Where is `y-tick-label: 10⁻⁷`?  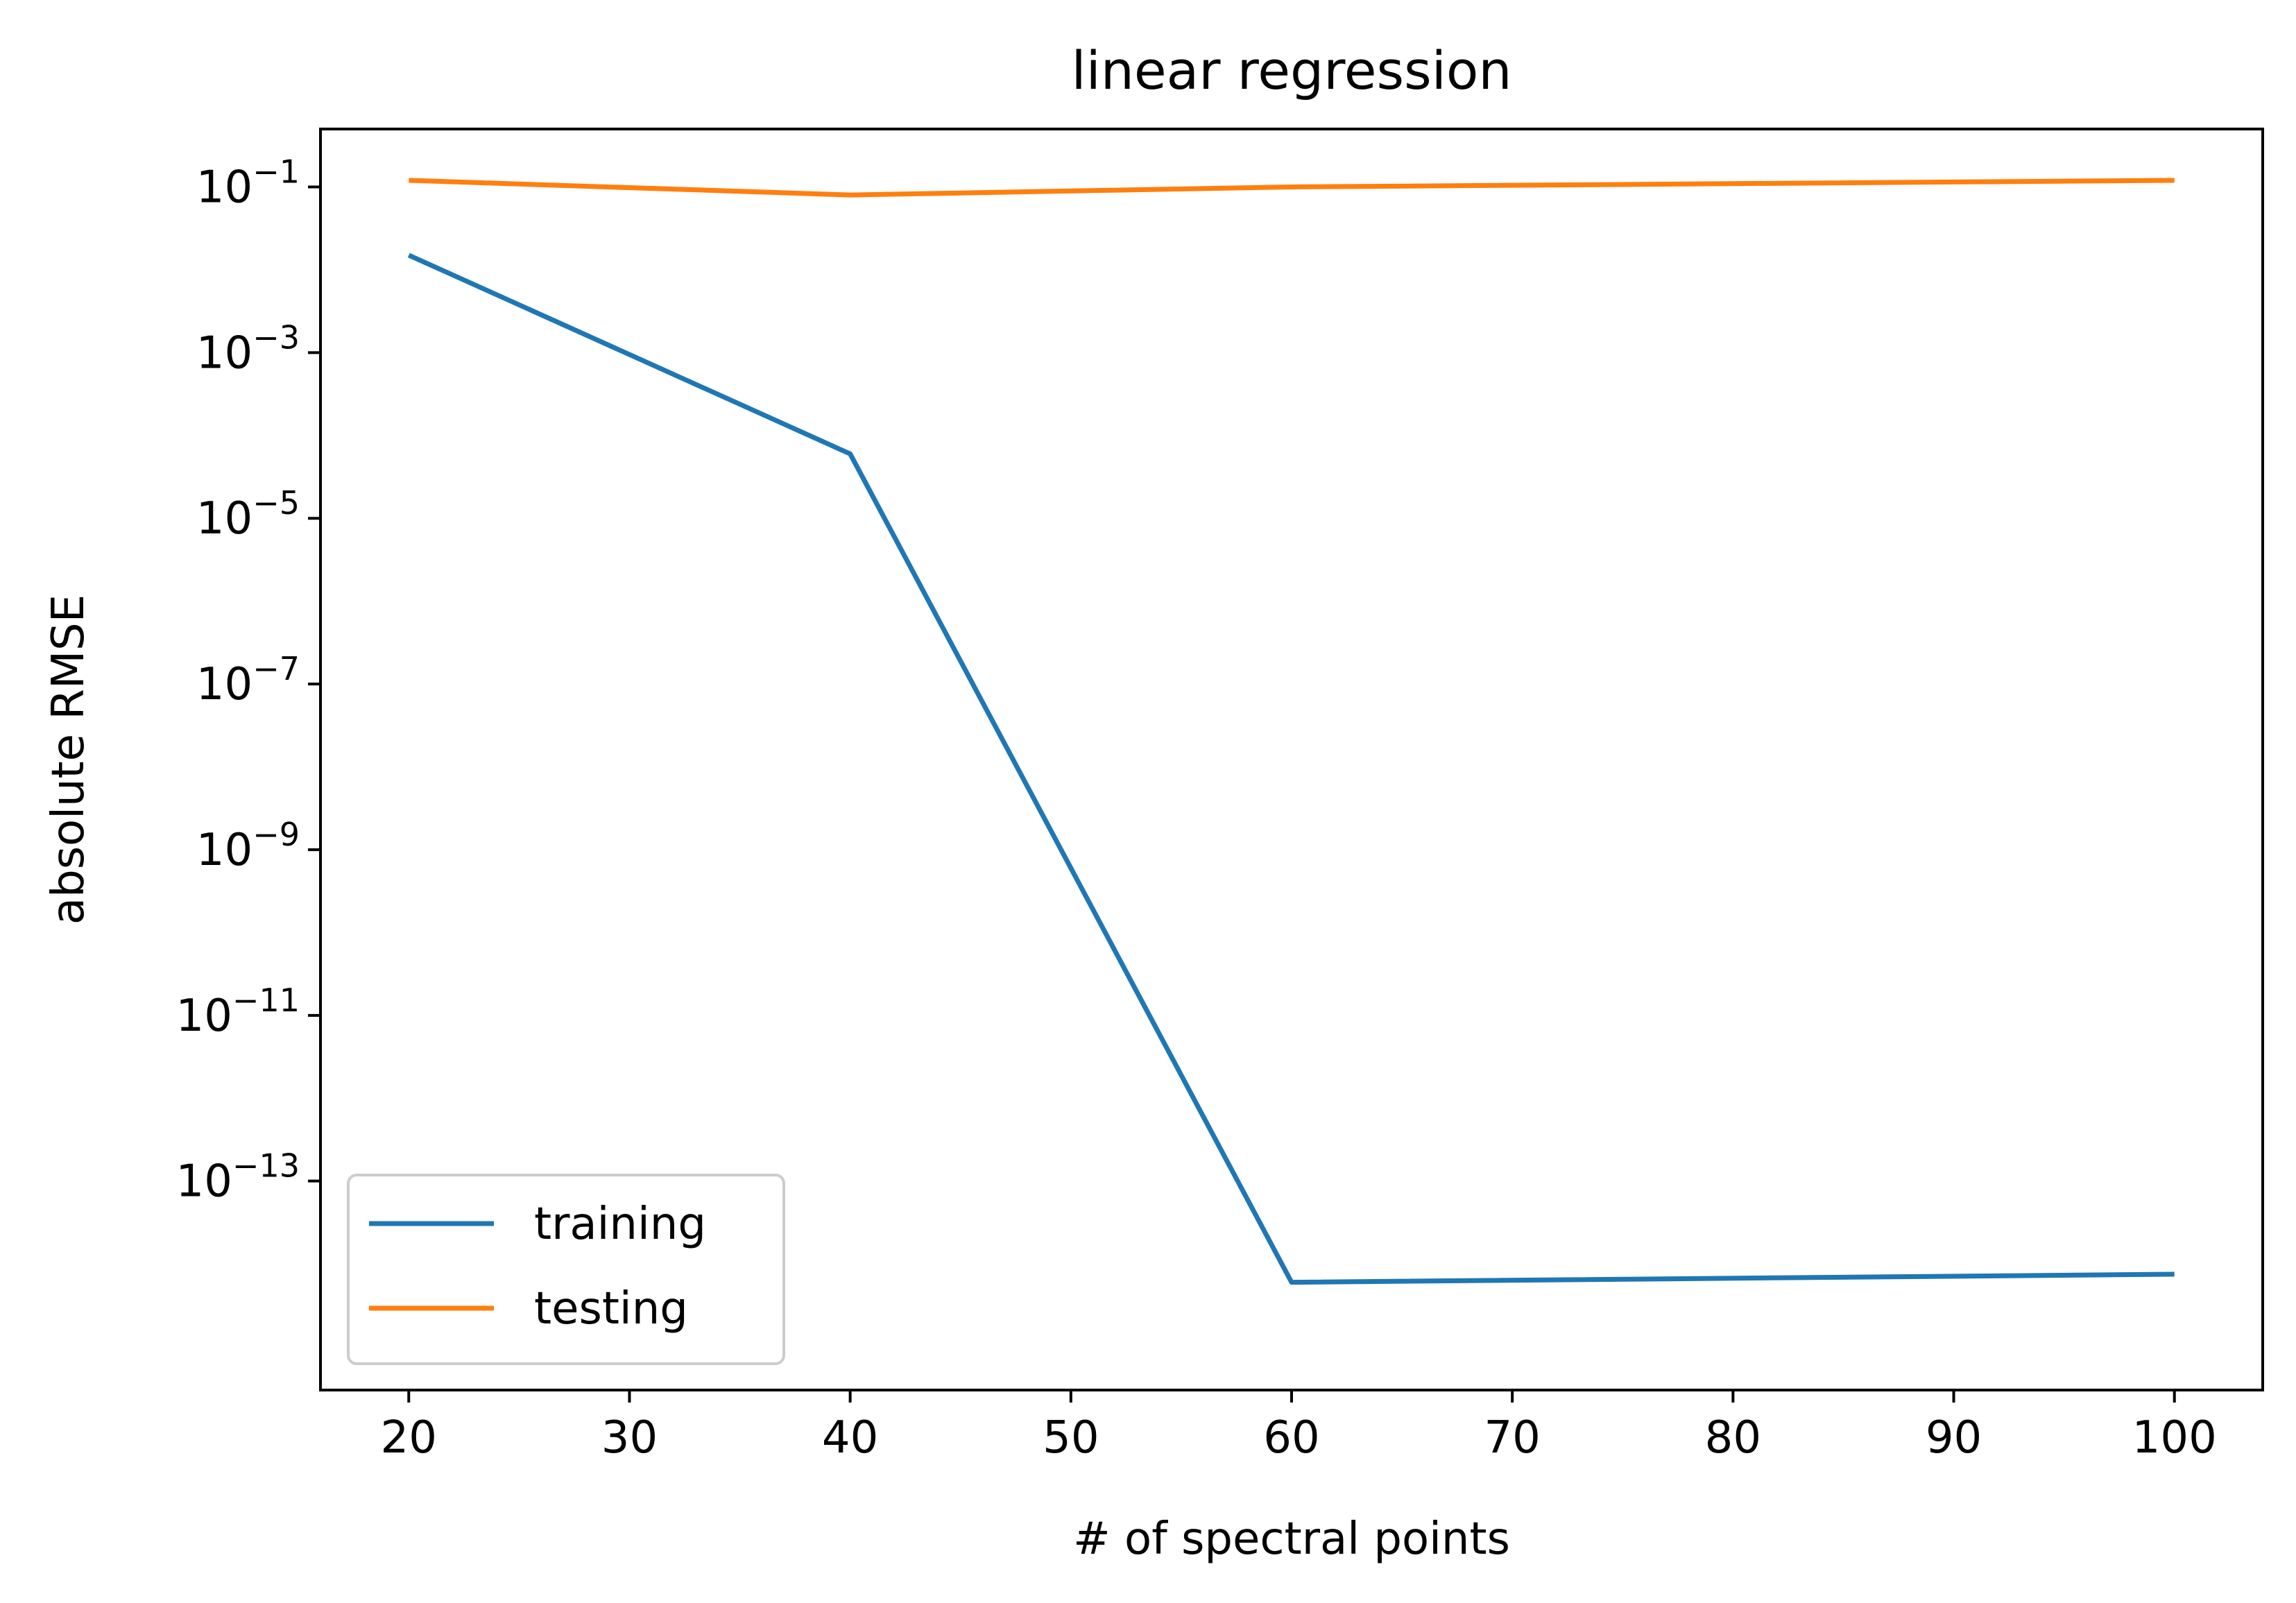 y-tick-label: 10⁻⁷ is located at coordinates (248, 680).